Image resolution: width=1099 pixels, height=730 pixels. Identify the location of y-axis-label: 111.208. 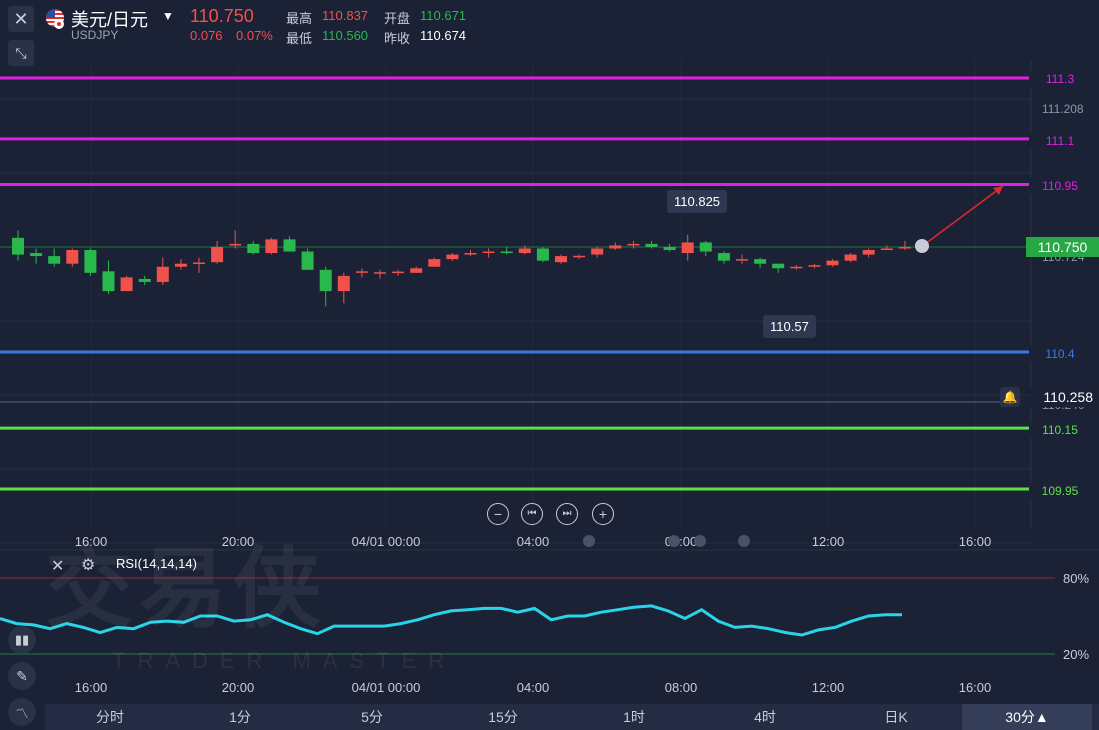
(1063, 109).